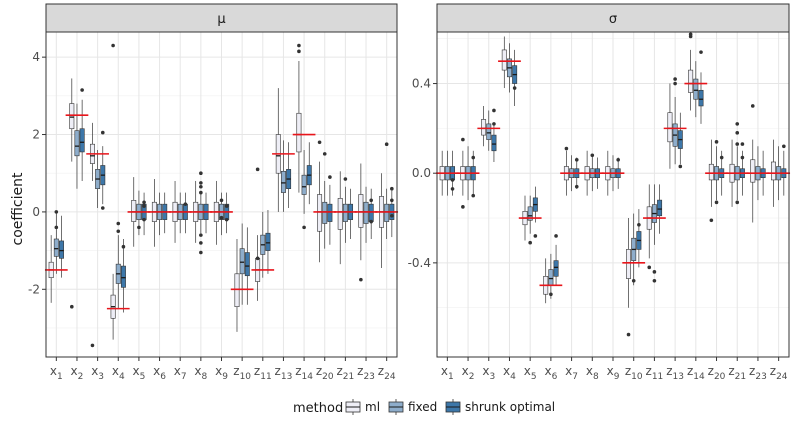 The image size is (793, 434). I want to click on y-axis-label: coefficient, so click(18, 208).